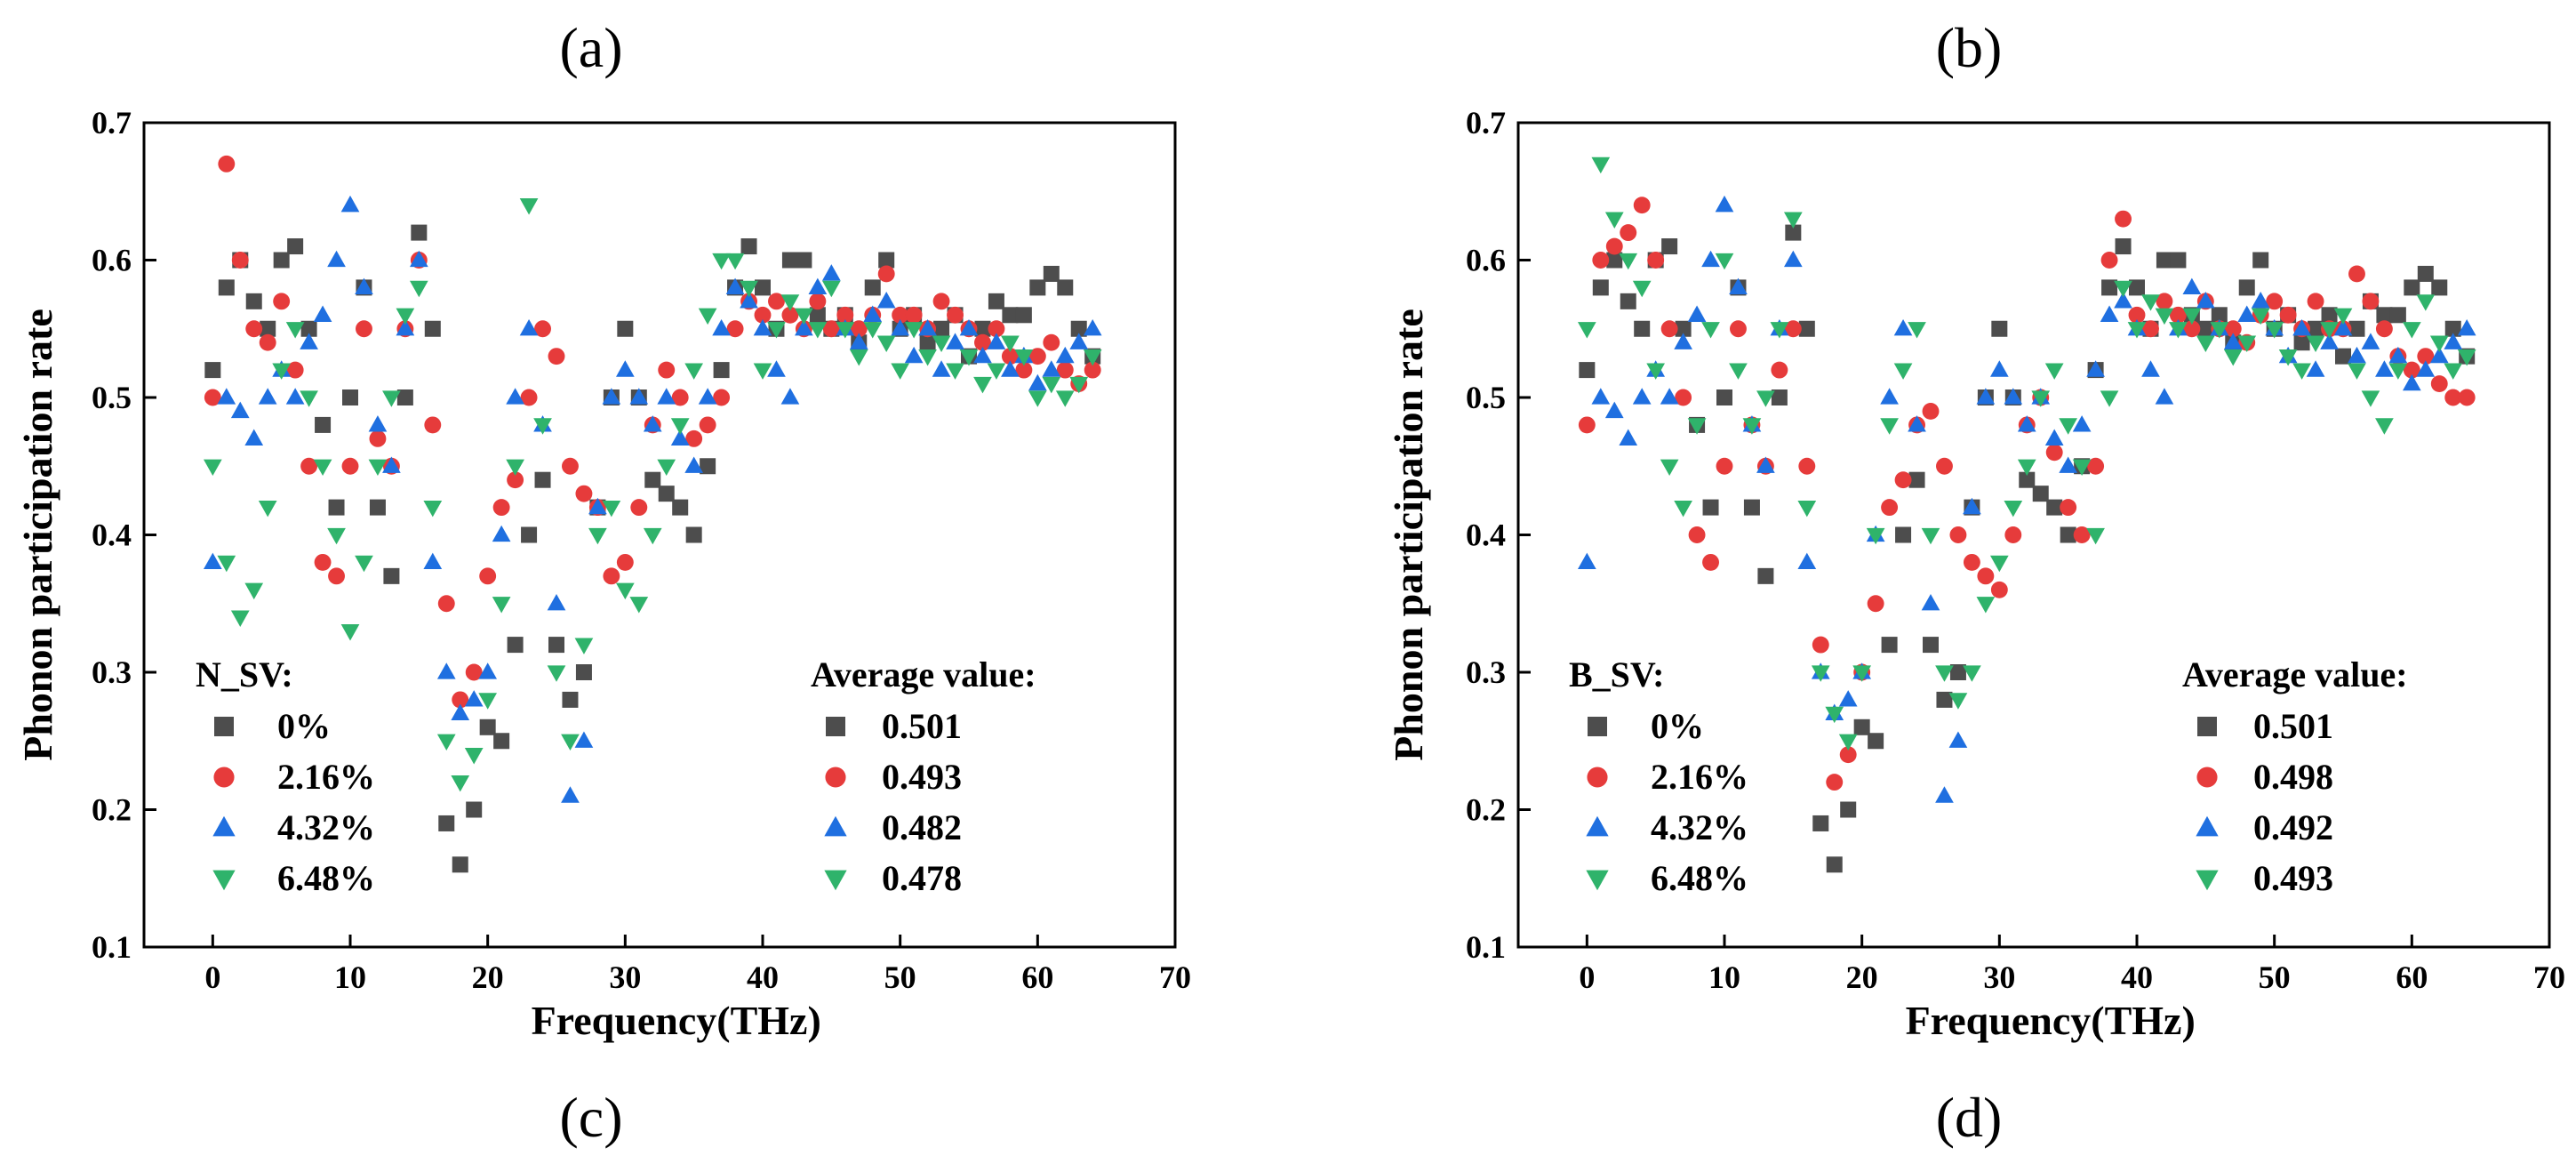  I want to click on right-legend-marker, so click(1597, 726).